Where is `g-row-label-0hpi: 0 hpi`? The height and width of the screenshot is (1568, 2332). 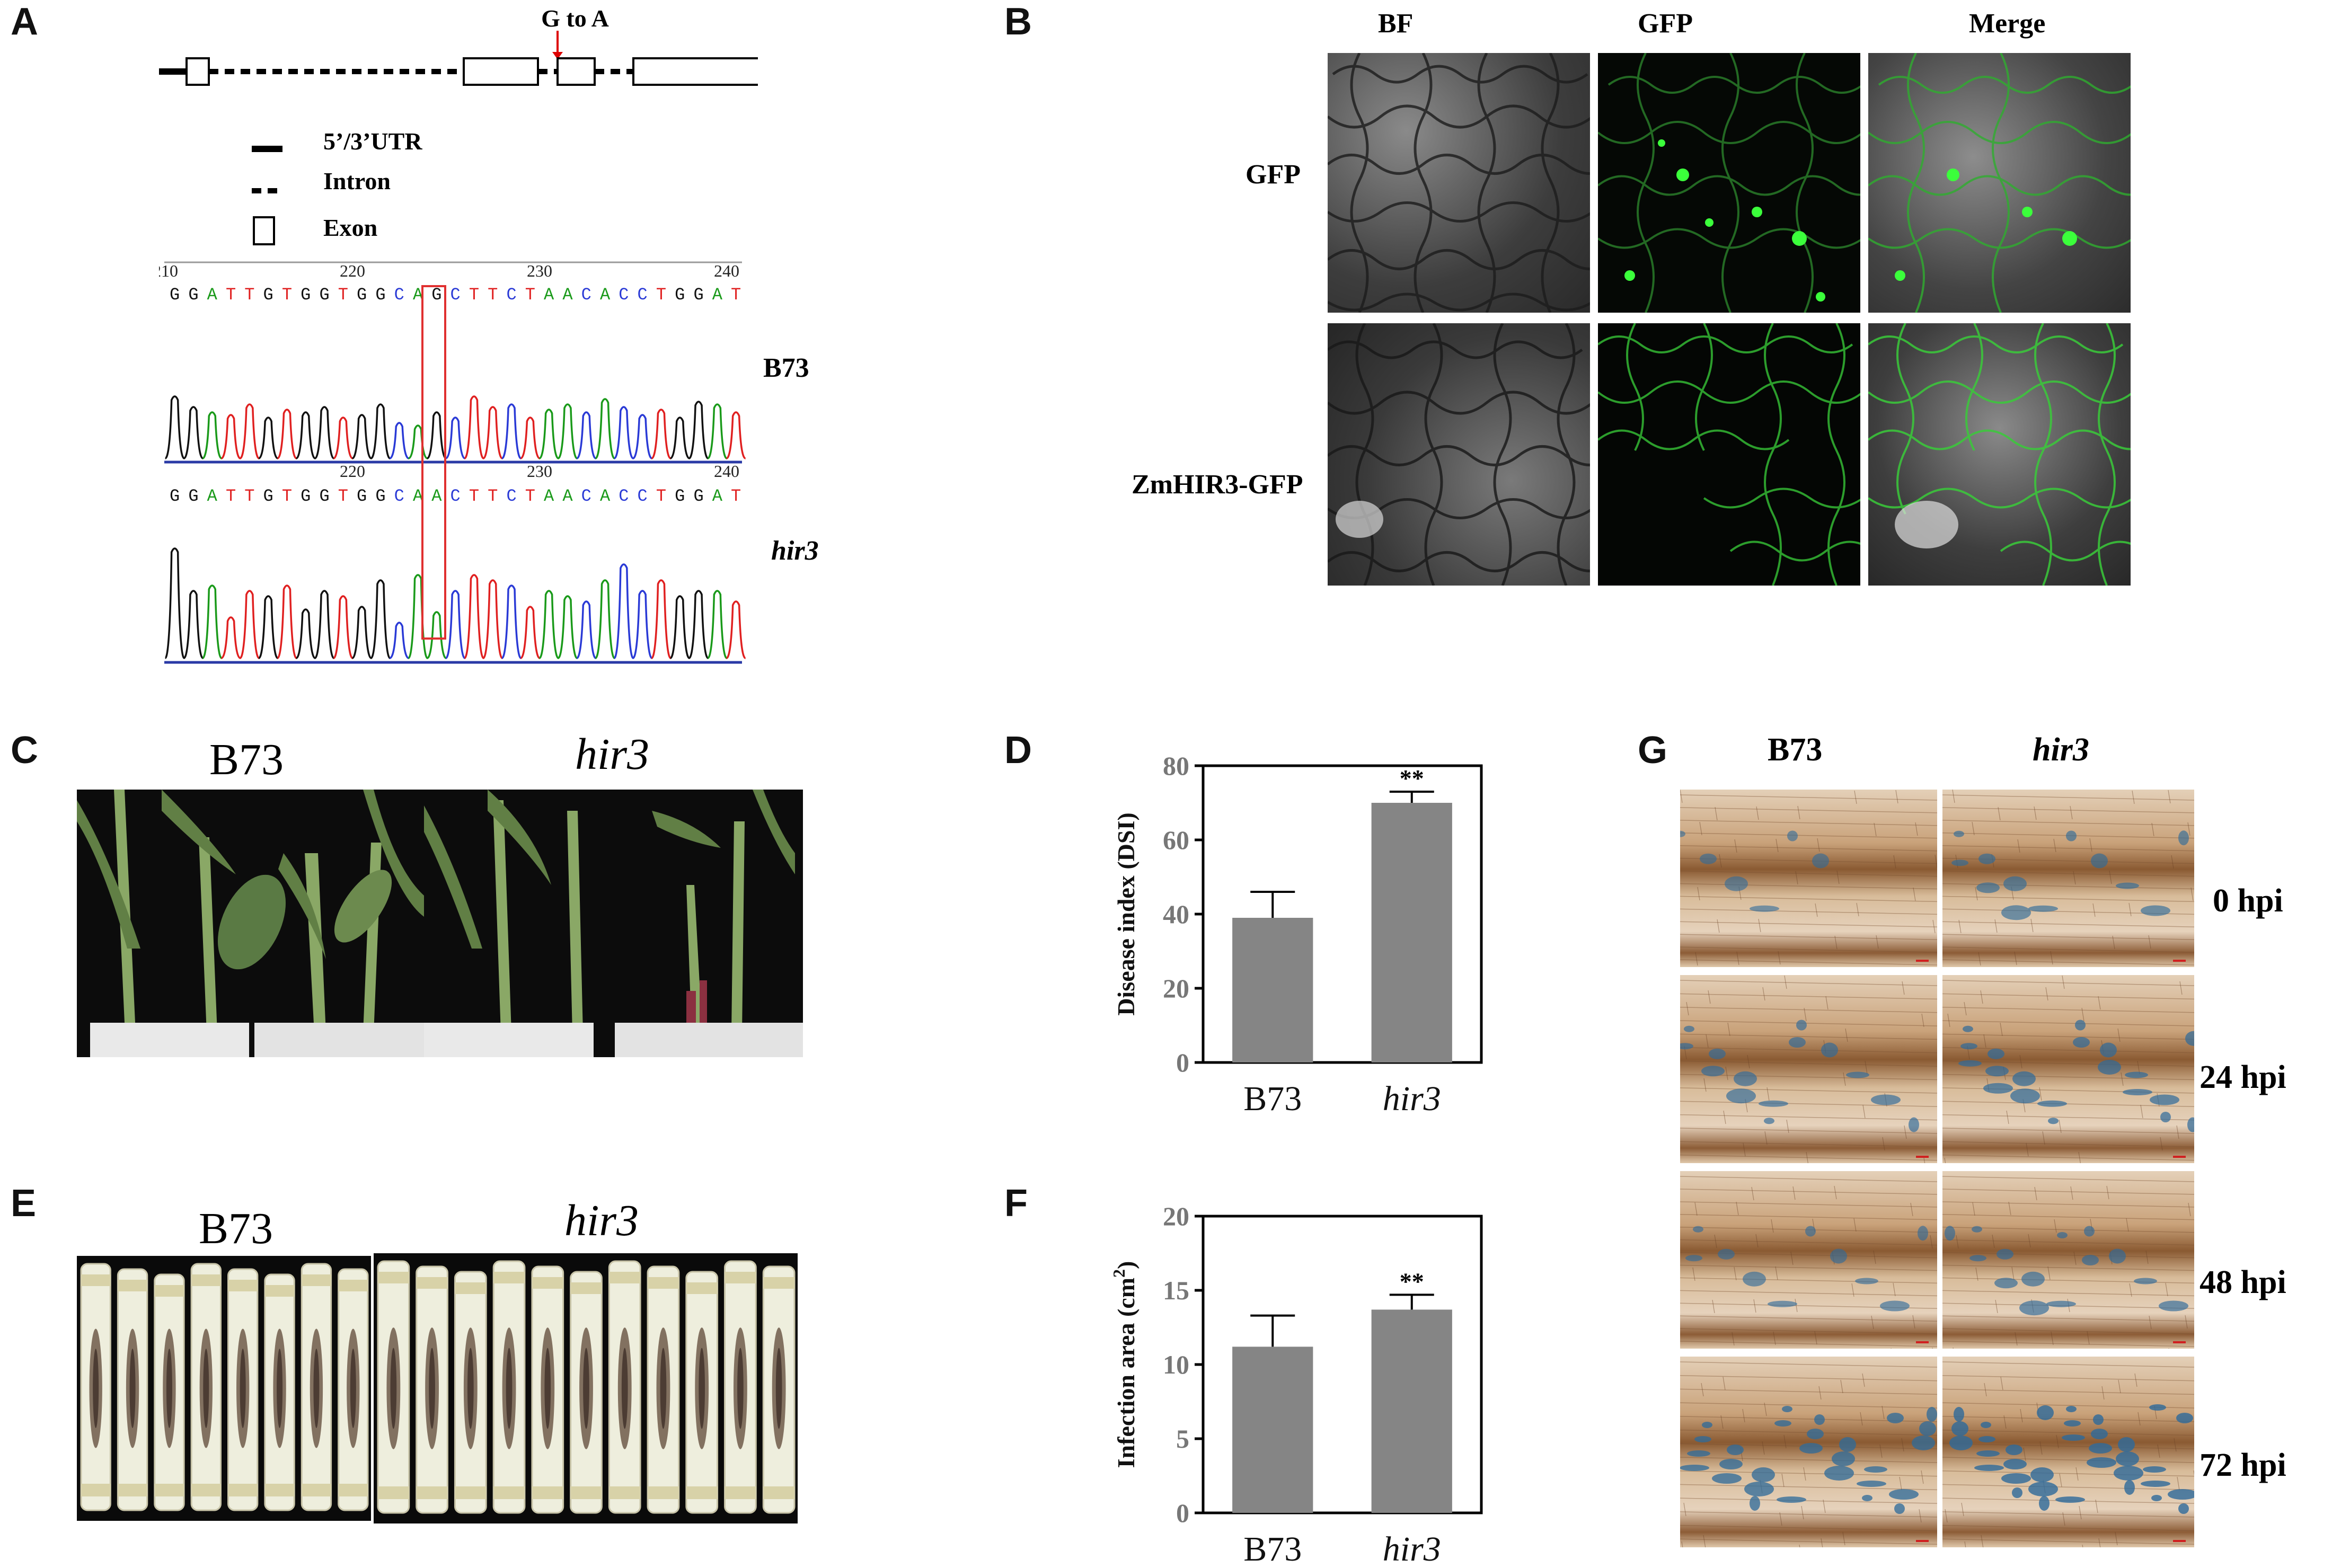 g-row-label-0hpi: 0 hpi is located at coordinates (2248, 901).